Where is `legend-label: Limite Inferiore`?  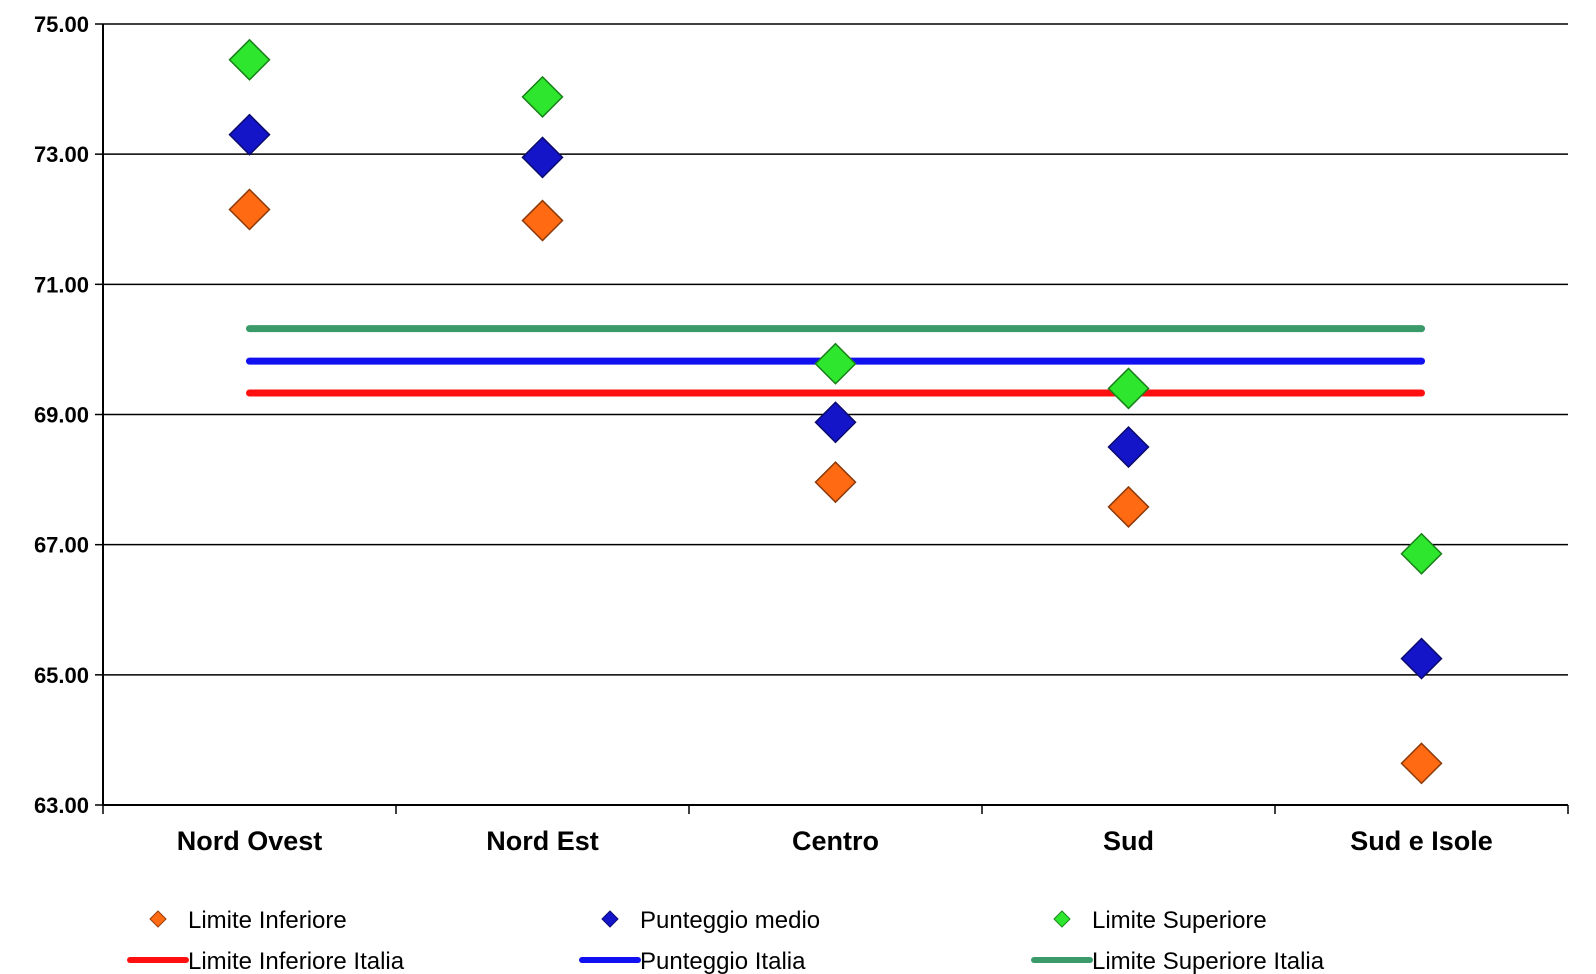
legend-label: Limite Inferiore is located at coordinates (267, 920).